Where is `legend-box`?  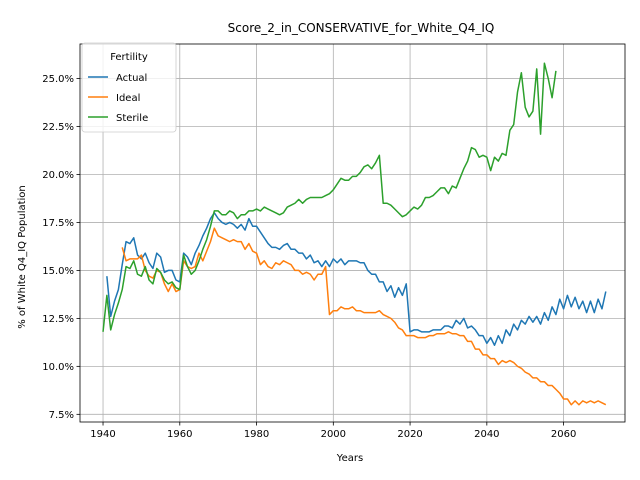
legend-box is located at coordinates (129, 87).